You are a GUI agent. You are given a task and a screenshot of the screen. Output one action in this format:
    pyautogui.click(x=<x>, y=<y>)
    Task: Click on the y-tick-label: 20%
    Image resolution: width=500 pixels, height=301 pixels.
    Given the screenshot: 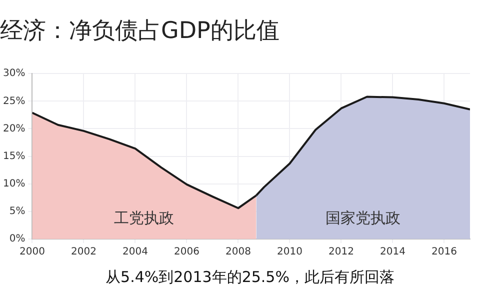 What is the action you would take?
    pyautogui.click(x=14, y=128)
    